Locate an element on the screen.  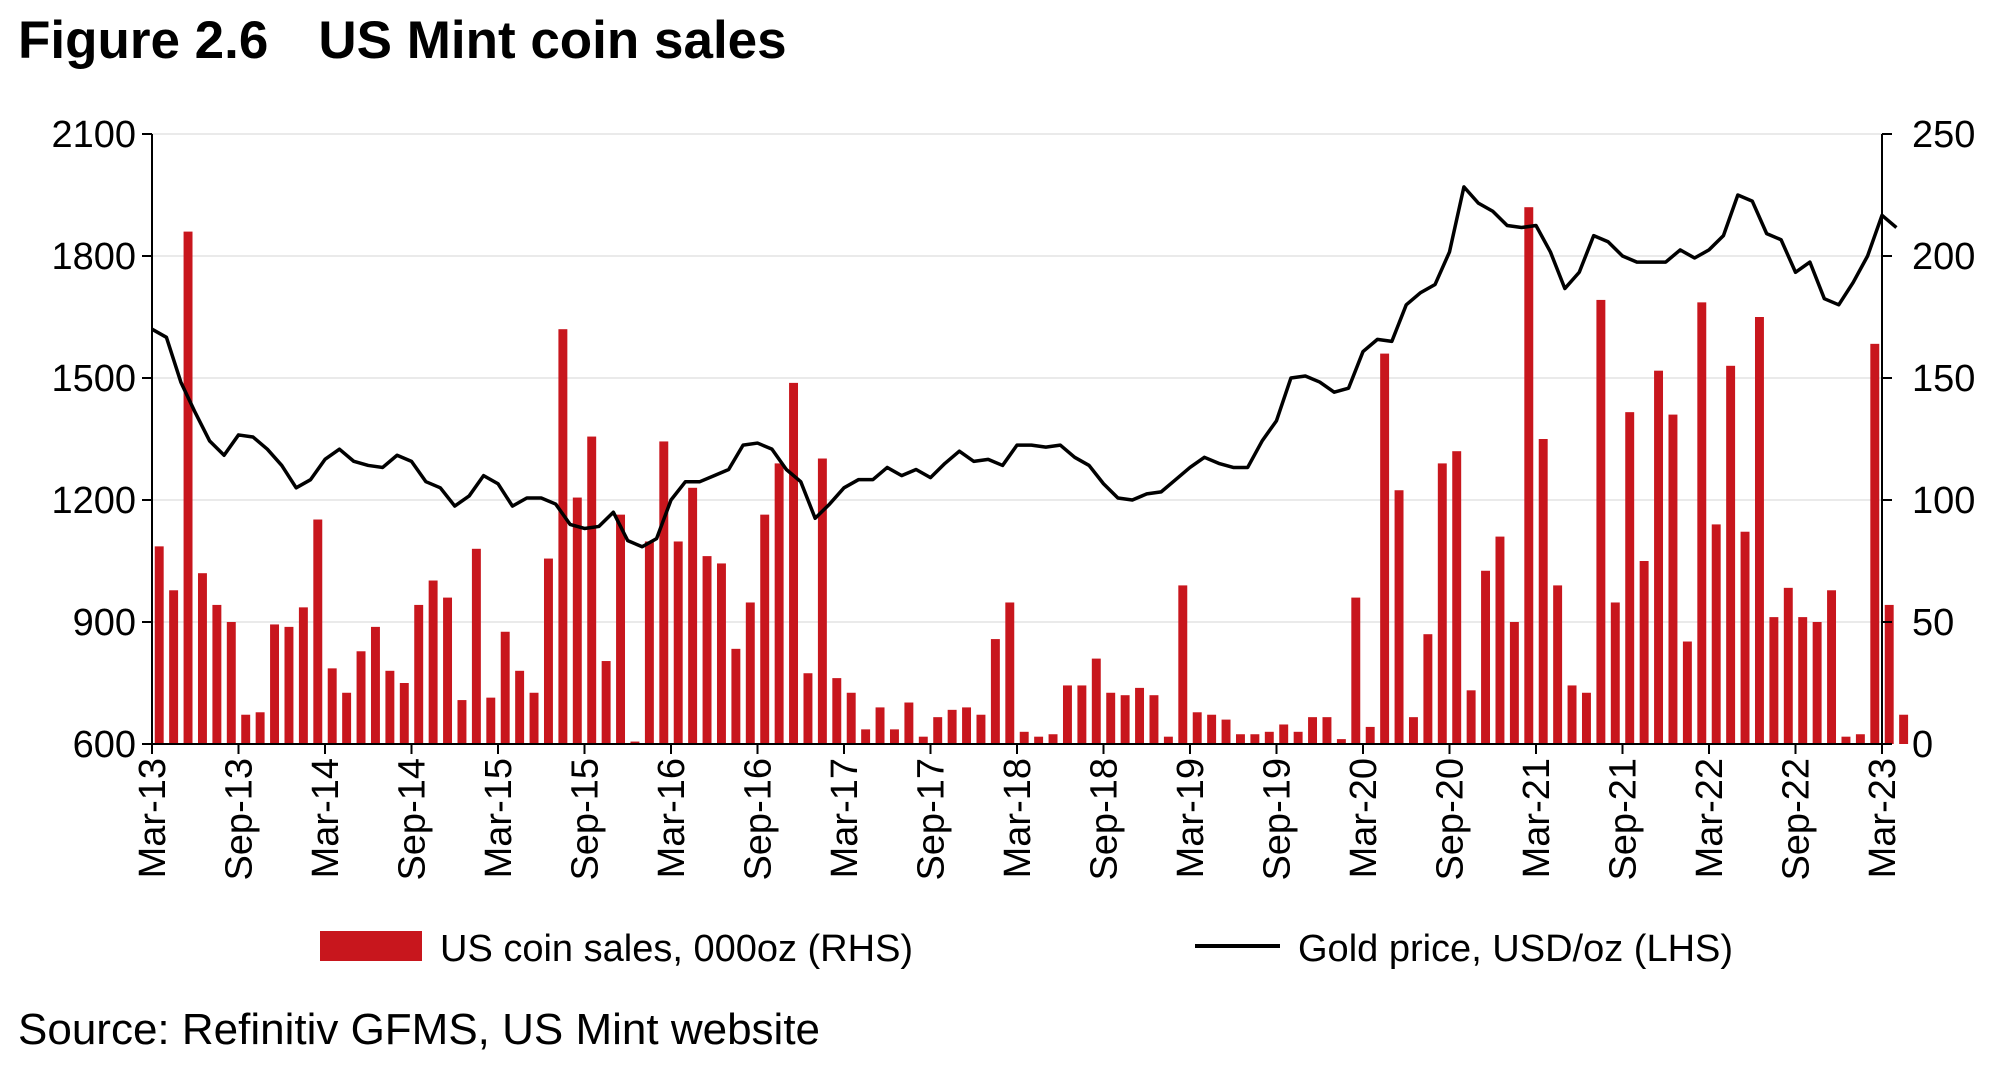
x-tick-label: Mar-14 is located at coordinates (326, 818).